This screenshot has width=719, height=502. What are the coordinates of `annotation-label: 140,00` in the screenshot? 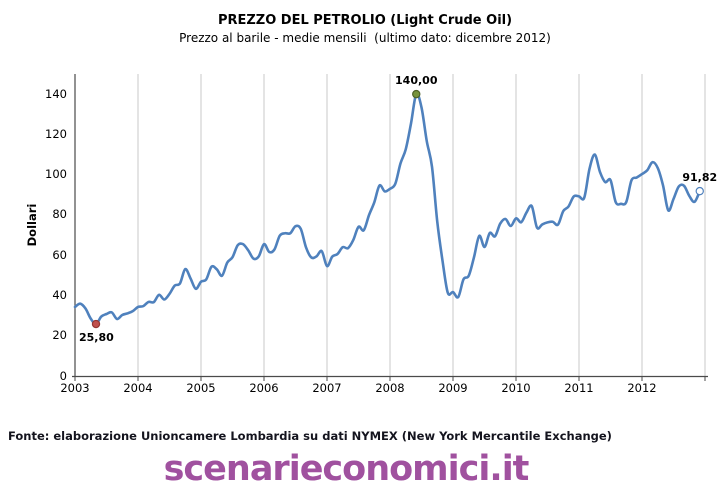 It's located at (416, 81).